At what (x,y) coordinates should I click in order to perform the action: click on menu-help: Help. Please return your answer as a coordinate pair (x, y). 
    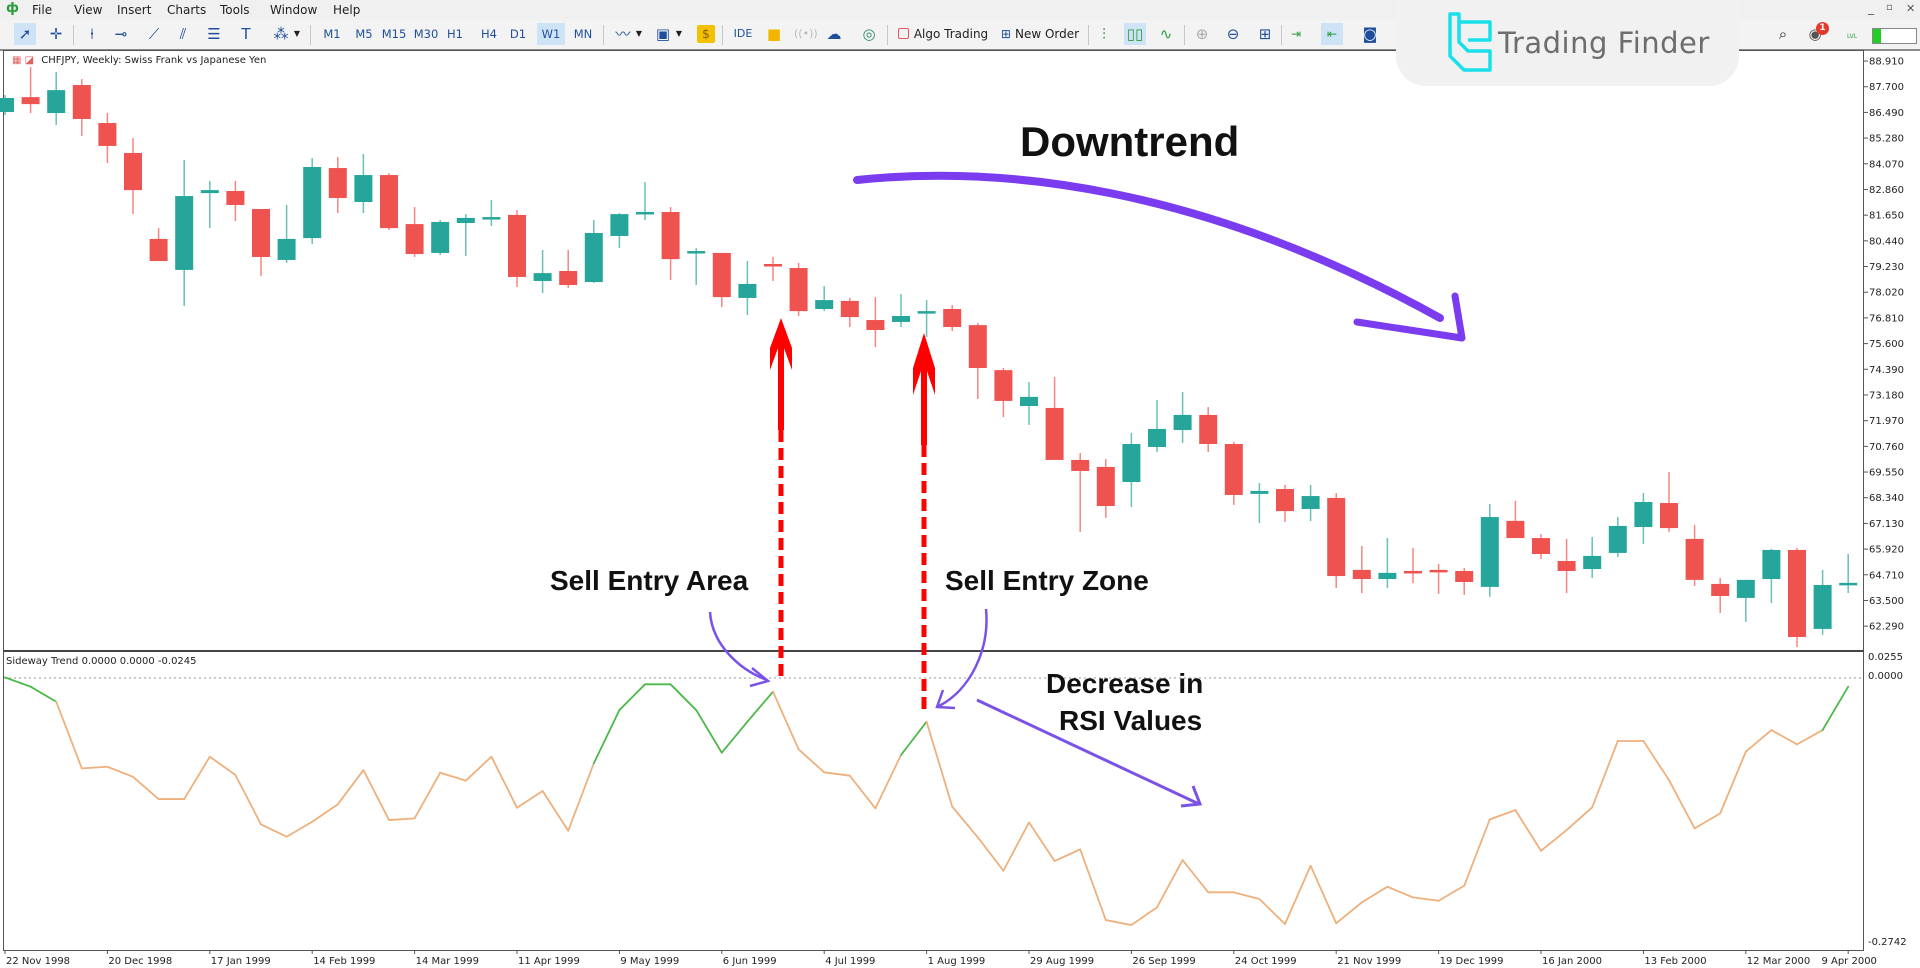
    Looking at the image, I should click on (347, 10).